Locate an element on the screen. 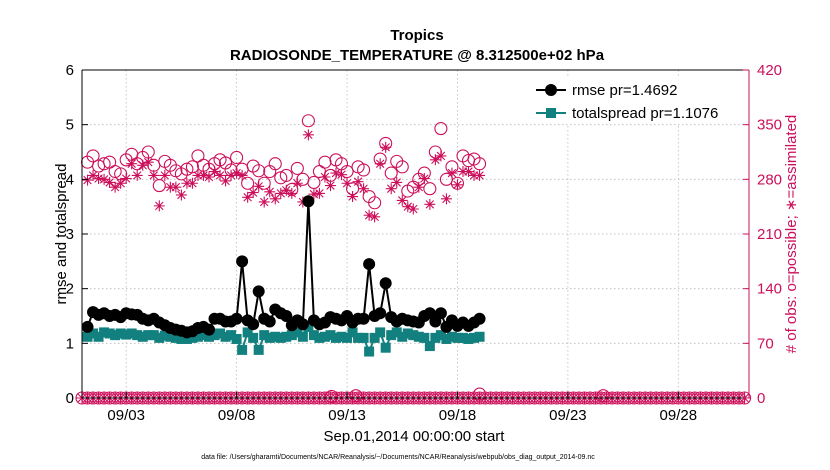 Image resolution: width=830 pixels, height=470 pixels. left-tick-label: 5 is located at coordinates (70, 125).